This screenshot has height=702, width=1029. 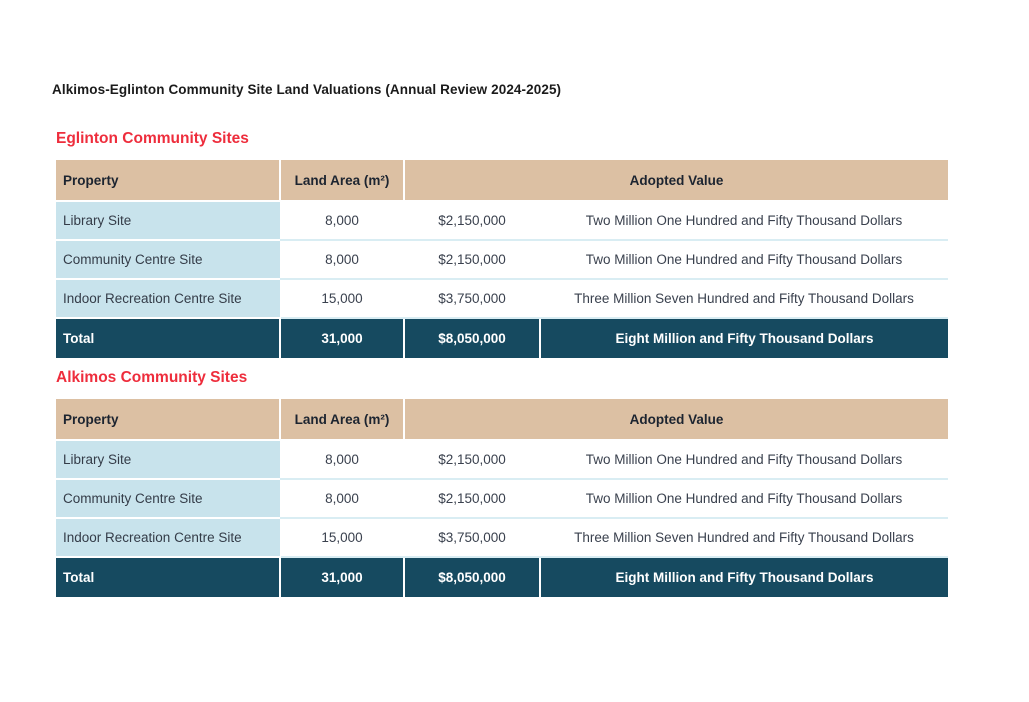 I want to click on section-heading-eglinton: Eglinton Community Sites, so click(x=152, y=138).